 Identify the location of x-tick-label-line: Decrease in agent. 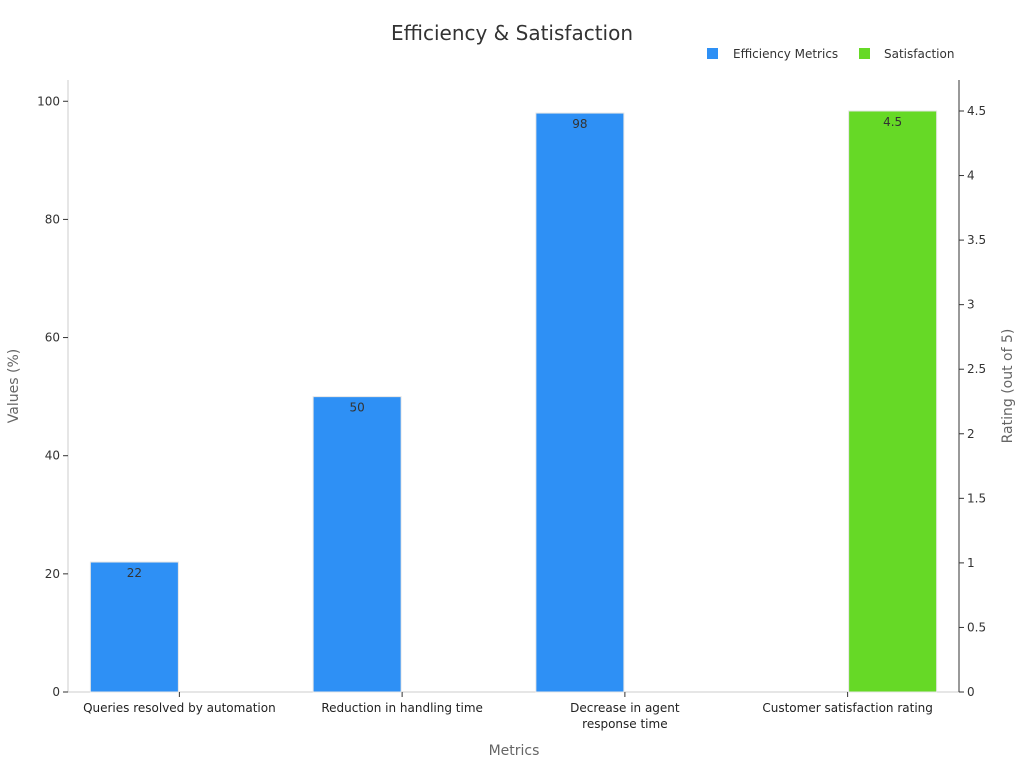
(625, 708).